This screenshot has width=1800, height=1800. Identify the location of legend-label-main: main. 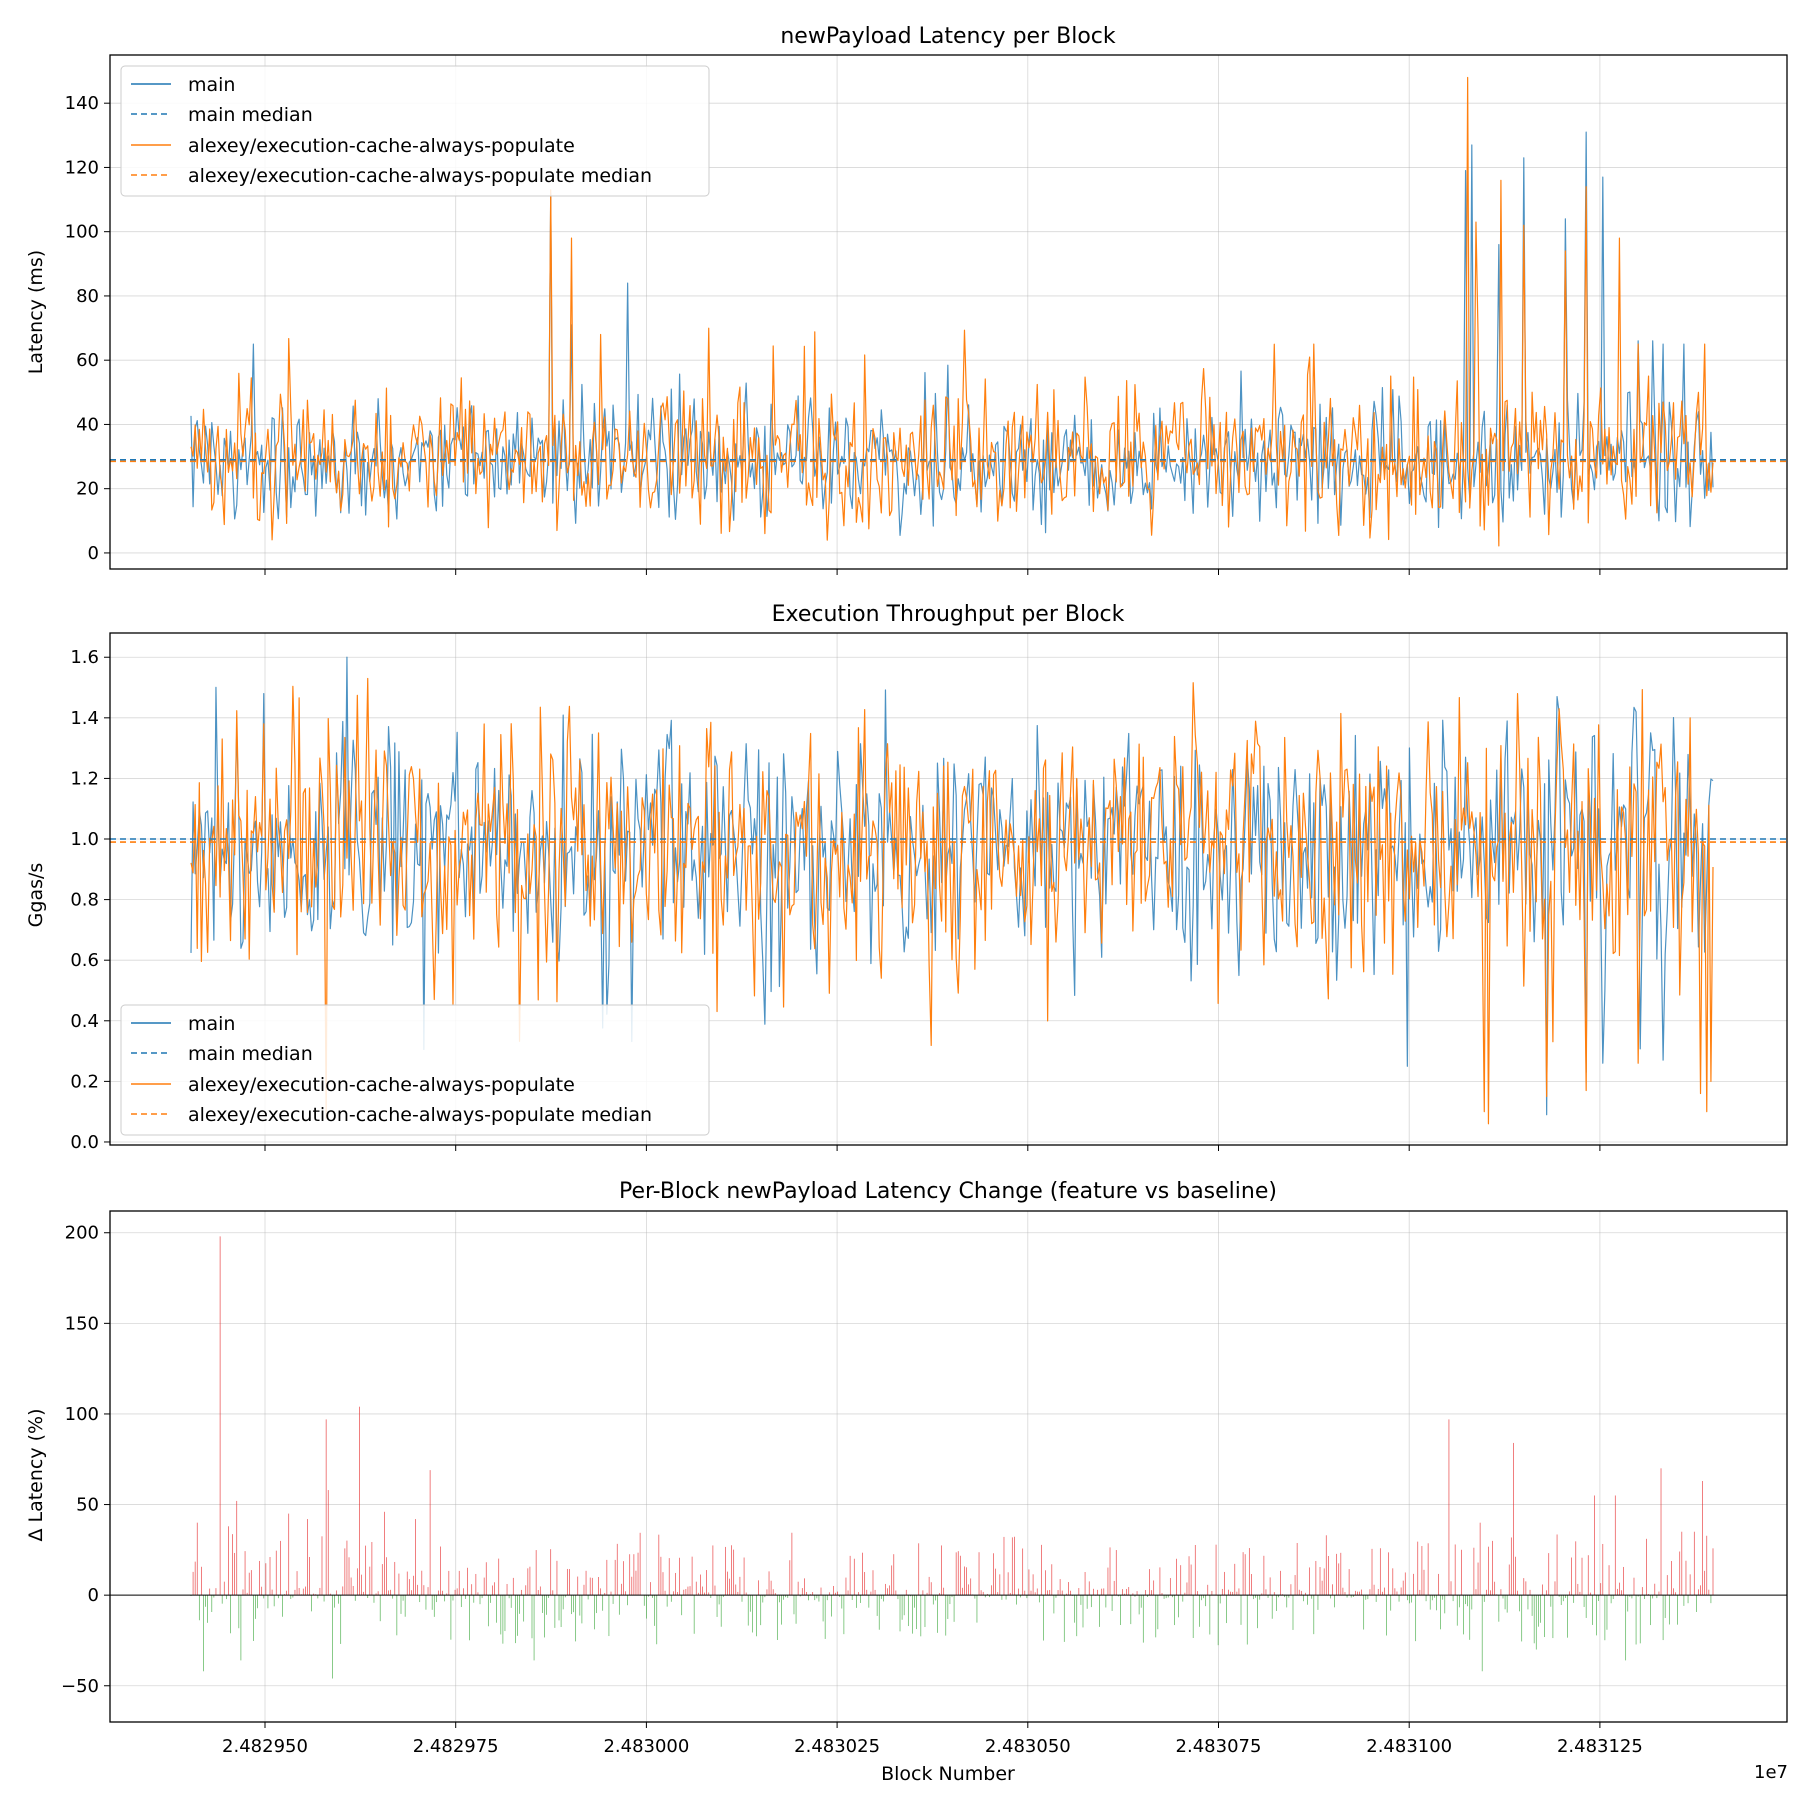
(211, 1024).